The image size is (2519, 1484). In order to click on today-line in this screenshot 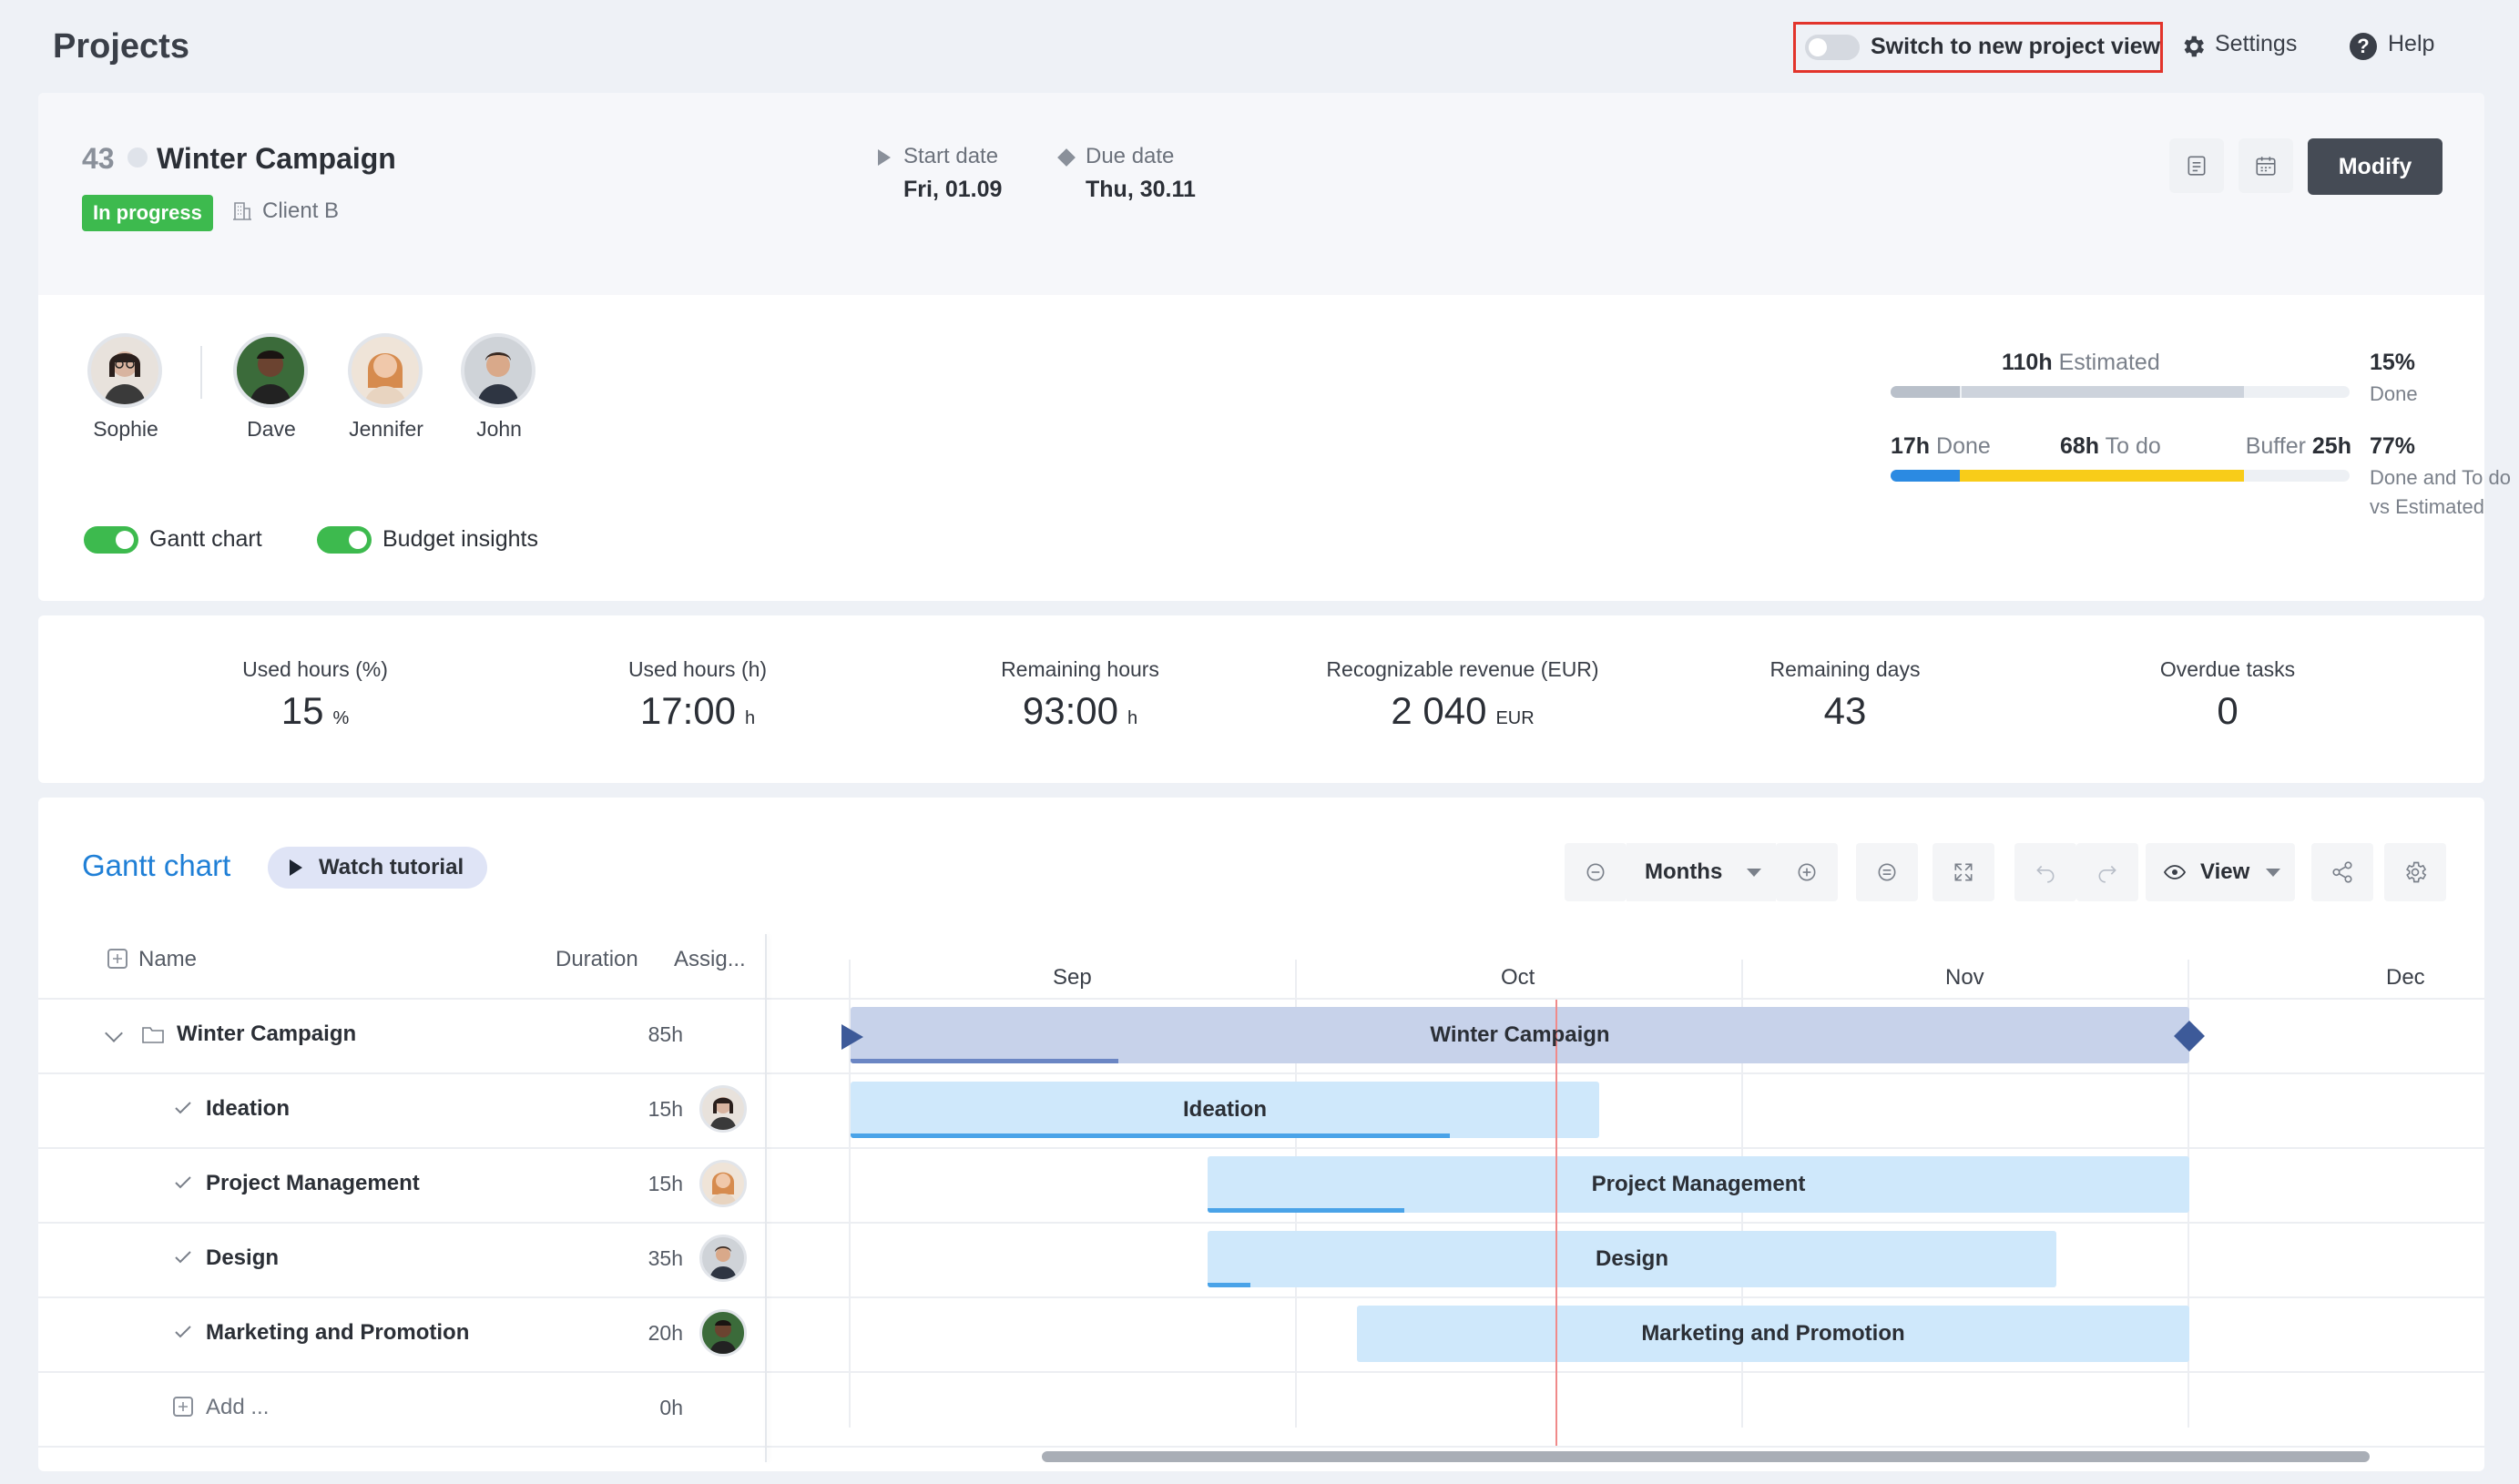, I will do `click(1556, 1223)`.